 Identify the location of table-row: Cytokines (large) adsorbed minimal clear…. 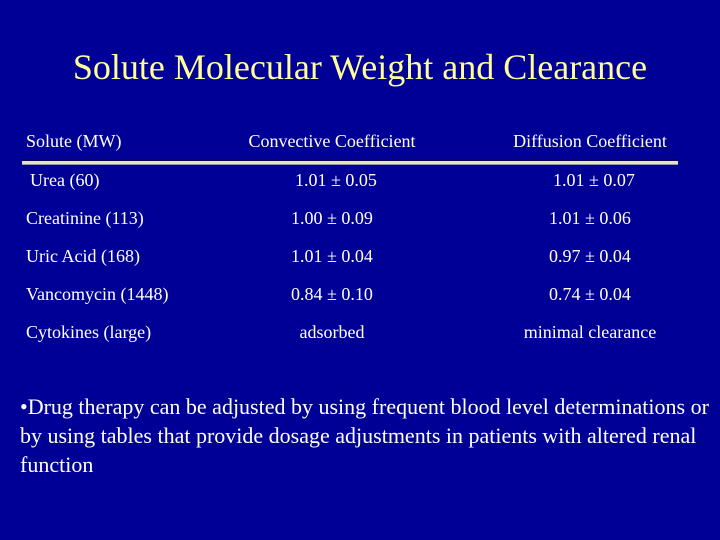
(360, 338).